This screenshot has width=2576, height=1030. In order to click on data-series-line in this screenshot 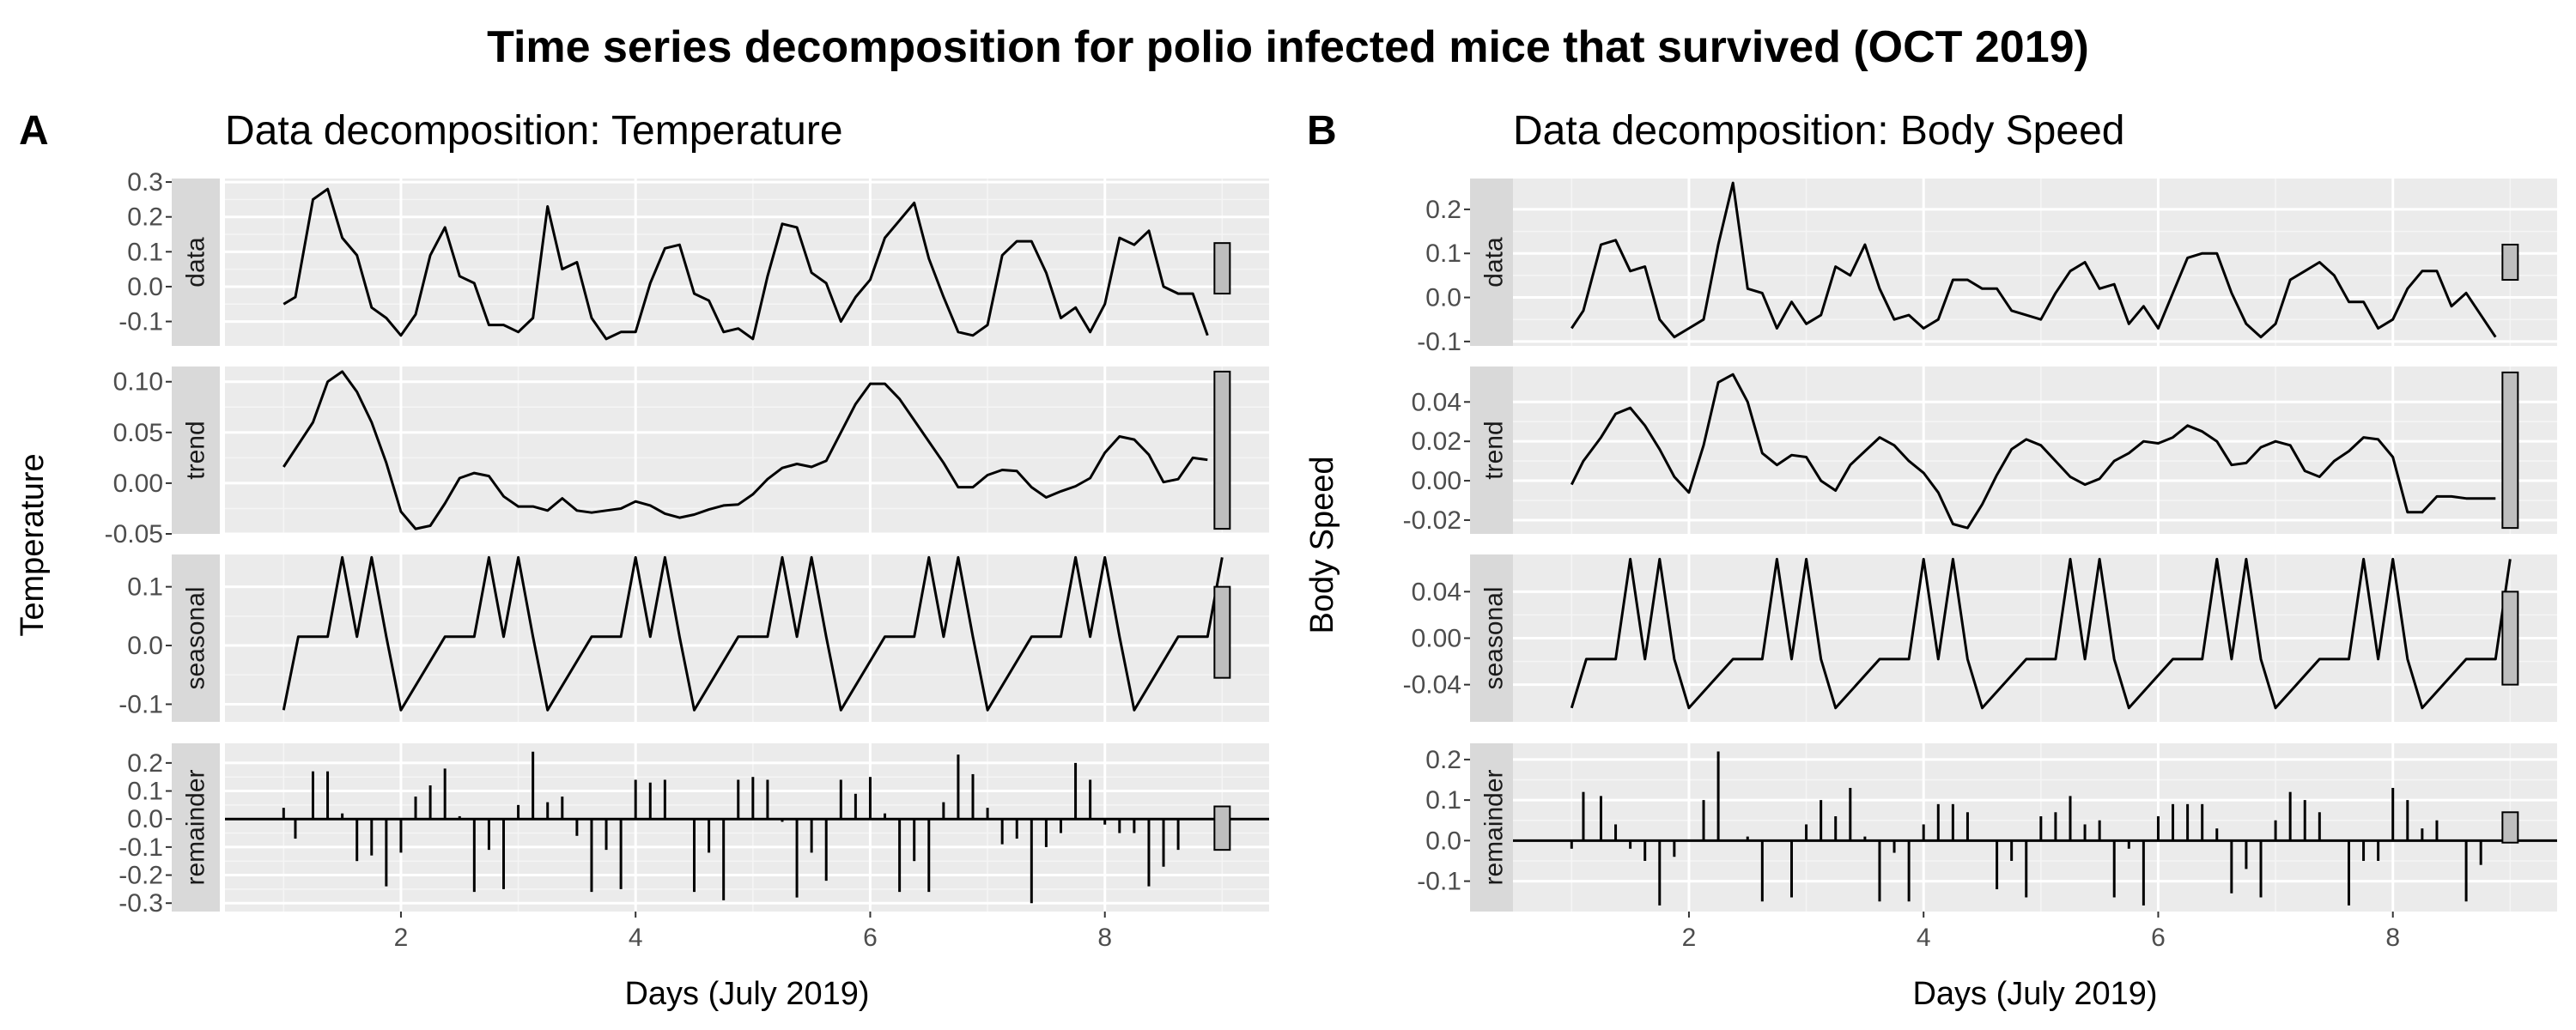, I will do `click(746, 264)`.